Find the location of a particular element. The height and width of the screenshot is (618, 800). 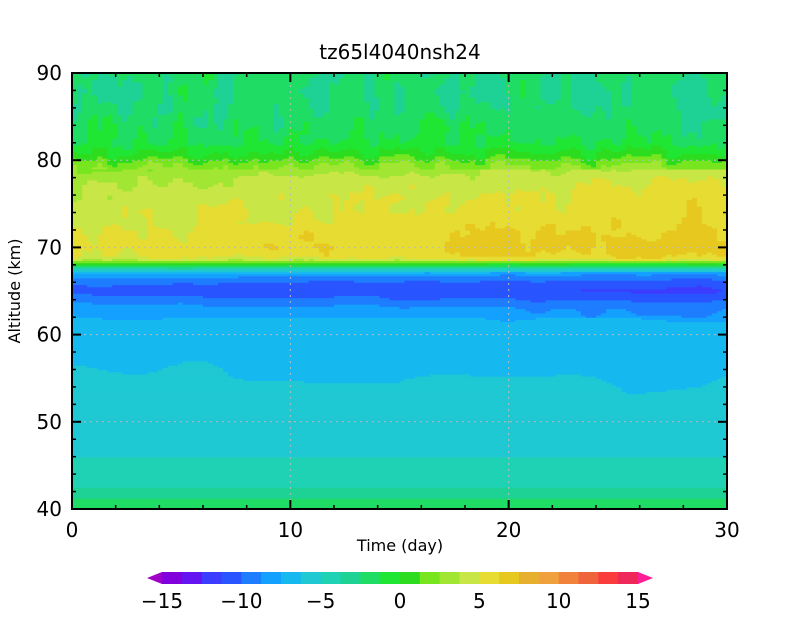

y-tick-label: 90 is located at coordinates (49, 73).